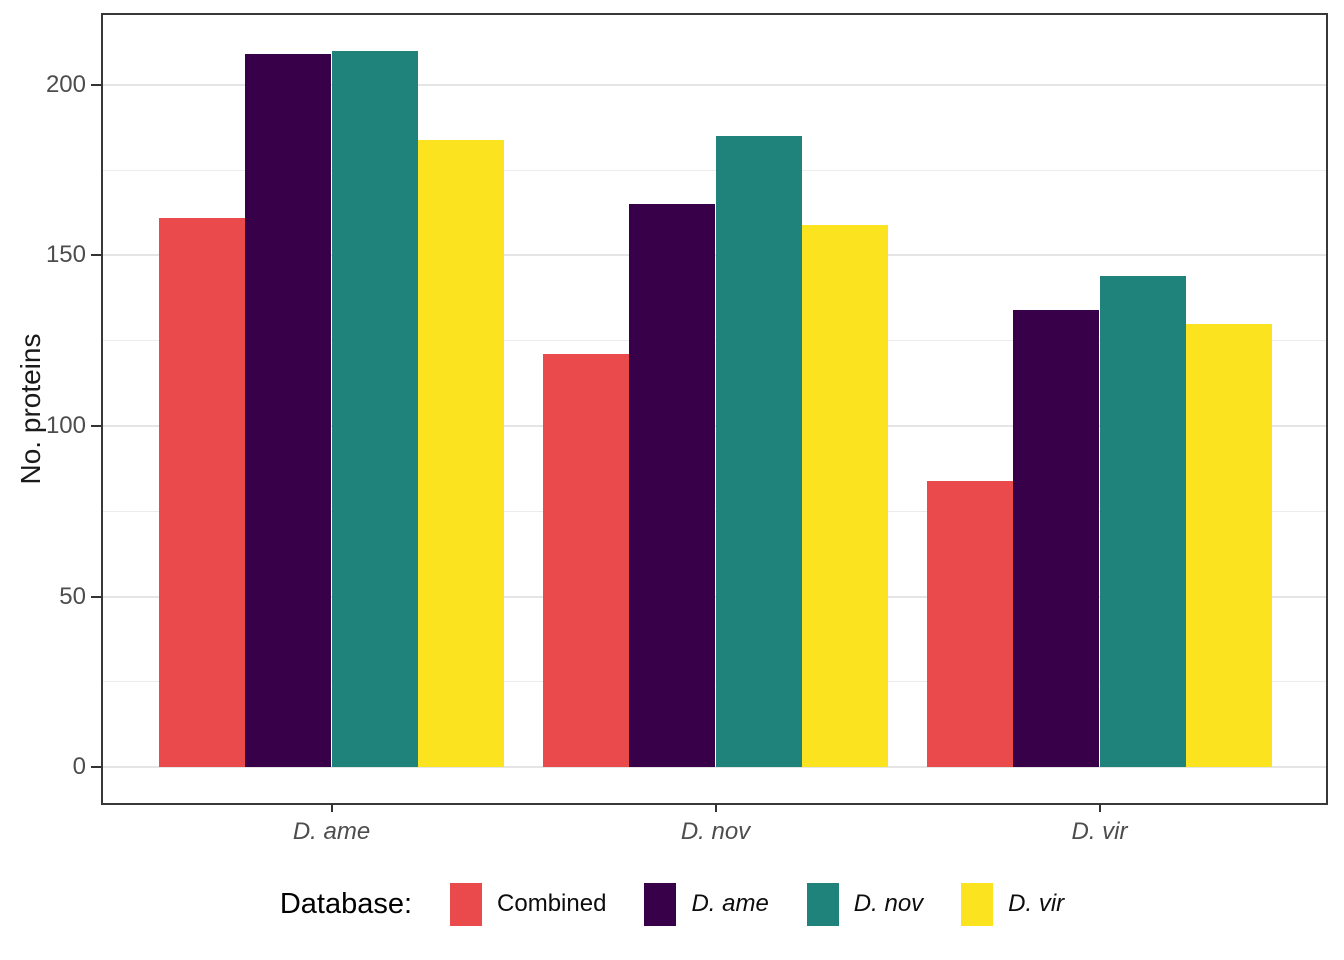 The width and height of the screenshot is (1344, 960). Describe the element at coordinates (1142, 521) in the screenshot. I see `bar-dvir-dnov` at that location.